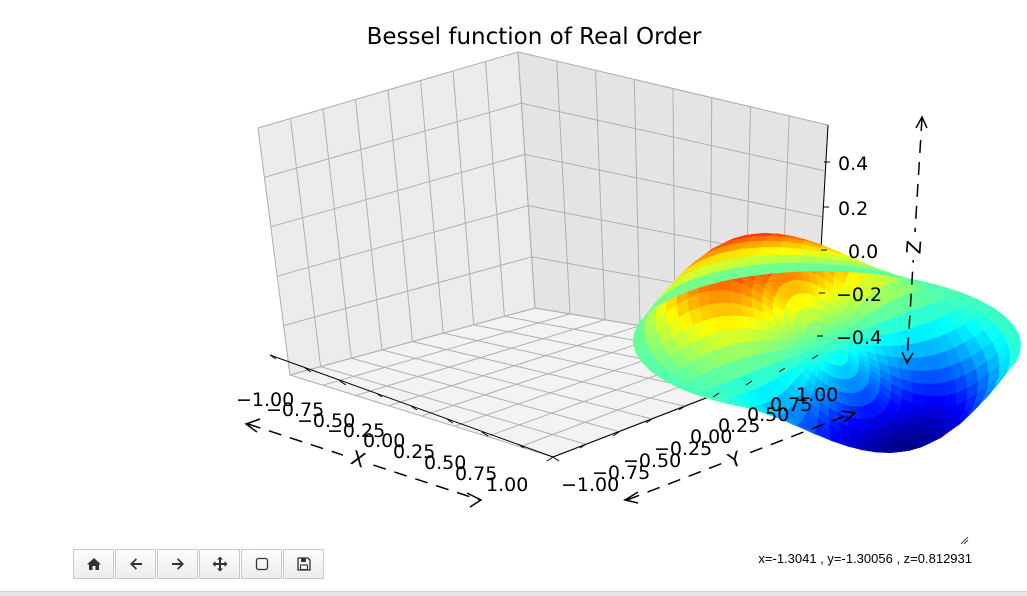 Image resolution: width=1027 pixels, height=596 pixels. I want to click on save-button, so click(303, 564).